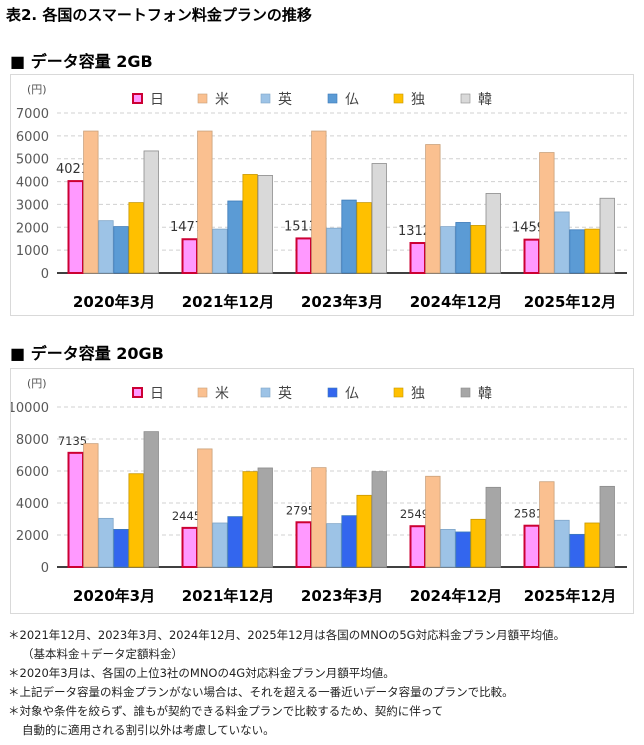  What do you see at coordinates (91, 505) in the screenshot?
I see `bar-米-2020年3月` at bounding box center [91, 505].